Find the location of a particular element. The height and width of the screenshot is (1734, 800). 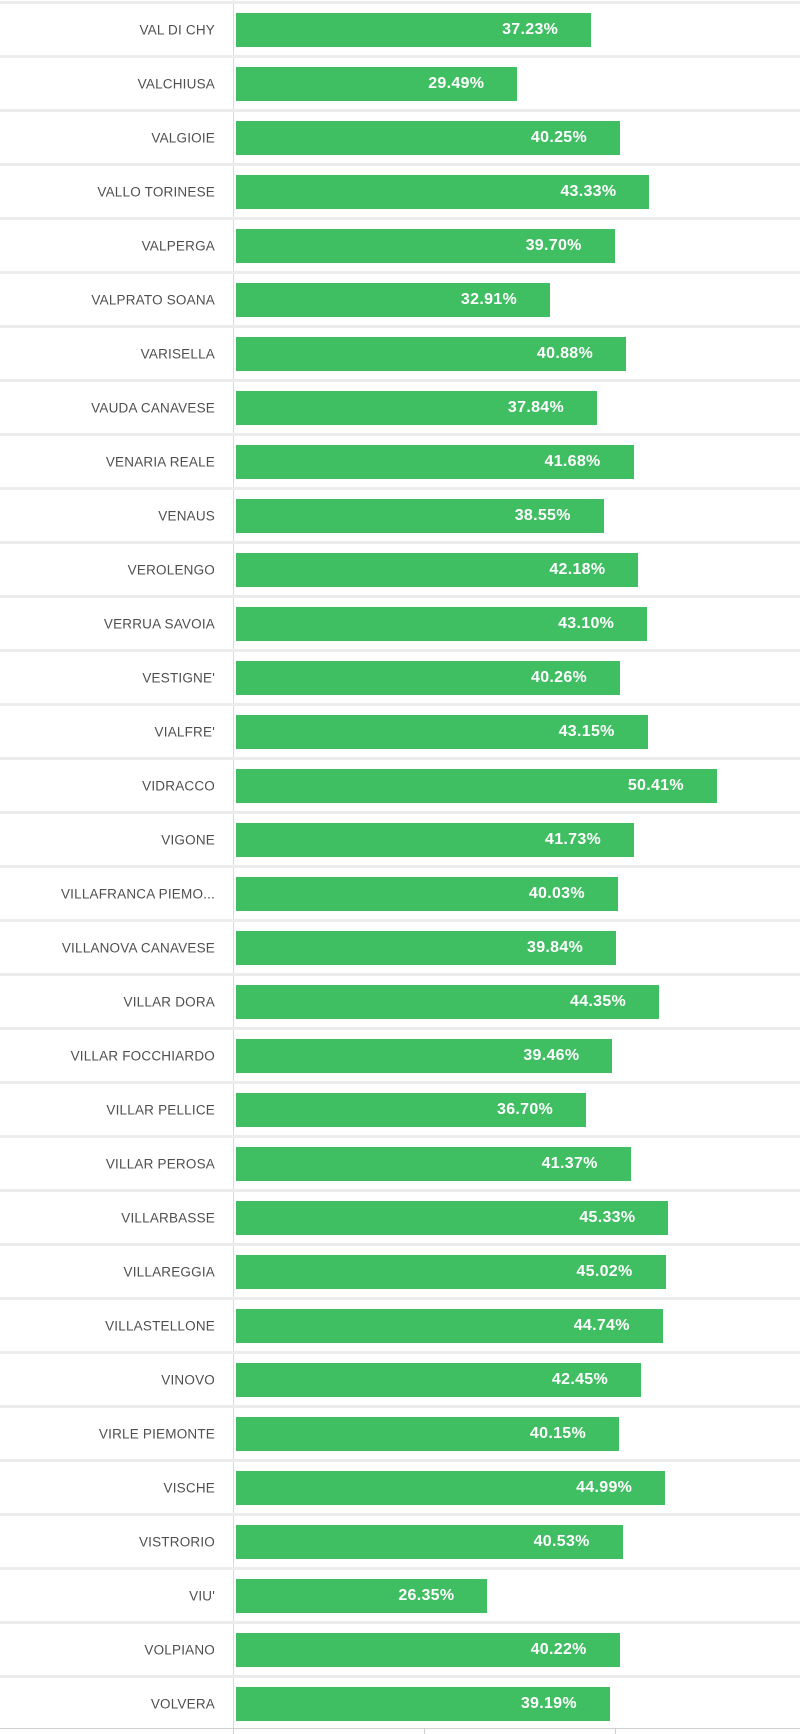

bar: 40.22% is located at coordinates (428, 1649).